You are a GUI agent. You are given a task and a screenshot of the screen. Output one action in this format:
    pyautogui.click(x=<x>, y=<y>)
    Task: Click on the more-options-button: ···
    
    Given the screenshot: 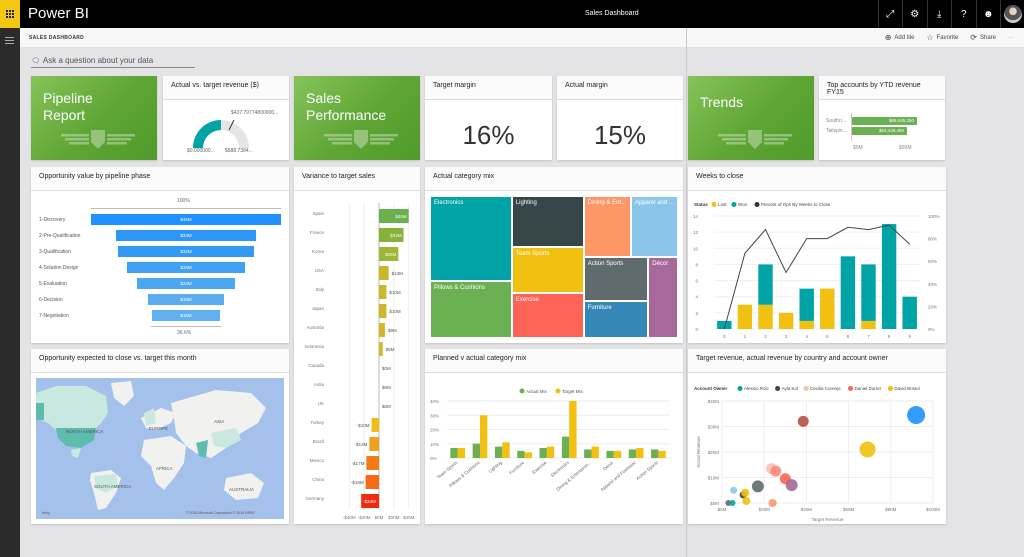 What is the action you would take?
    pyautogui.click(x=1011, y=37)
    